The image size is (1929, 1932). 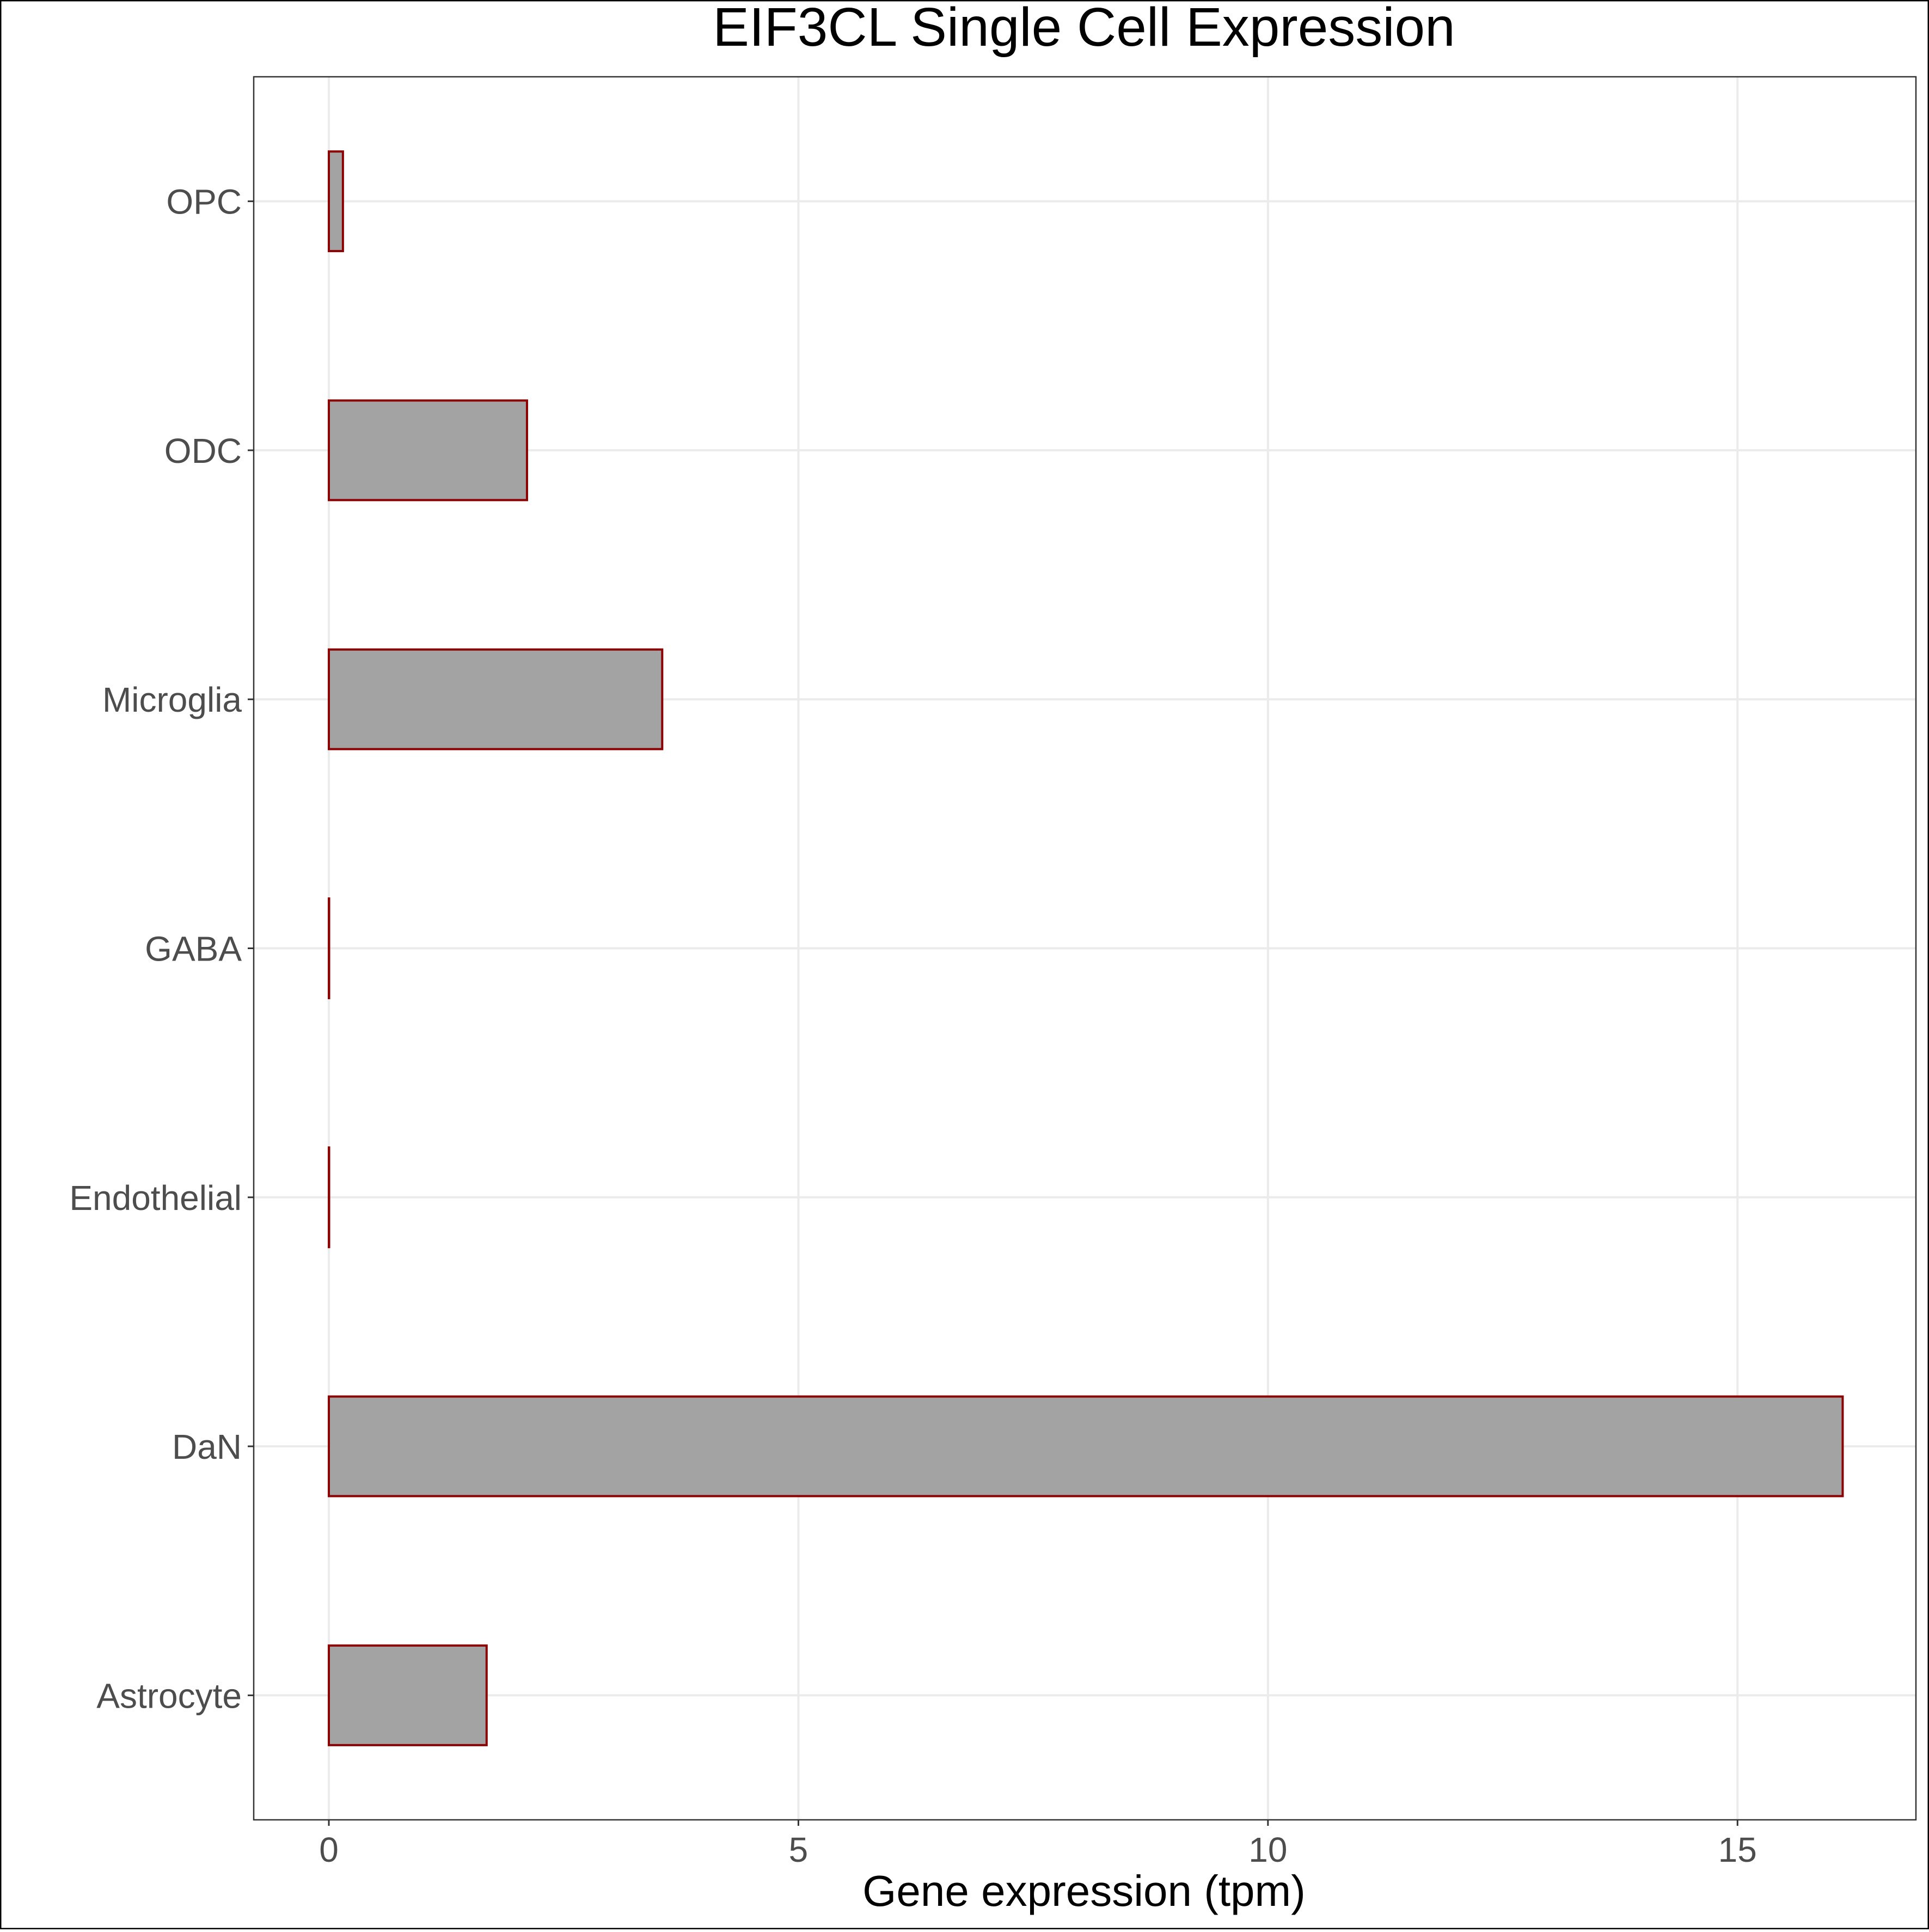 I want to click on x-tick-label: 0, so click(x=329, y=1850).